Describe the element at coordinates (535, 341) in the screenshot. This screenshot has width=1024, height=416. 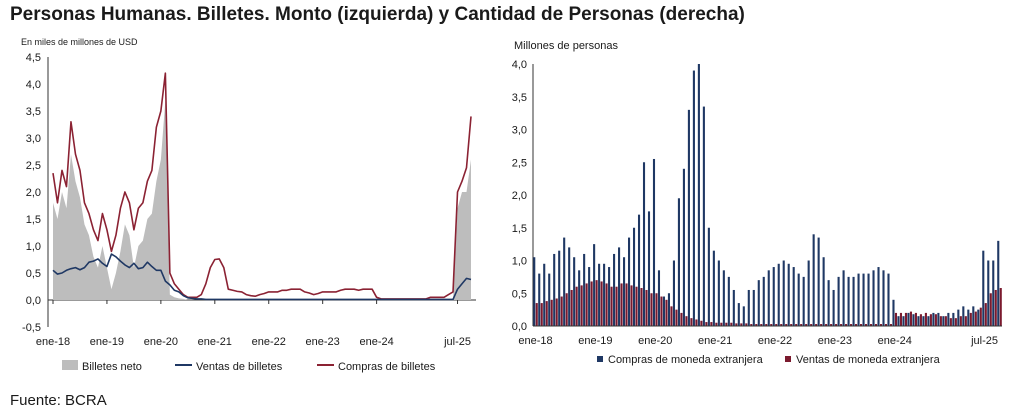
I see `right-x-tick-label: ene-18` at that location.